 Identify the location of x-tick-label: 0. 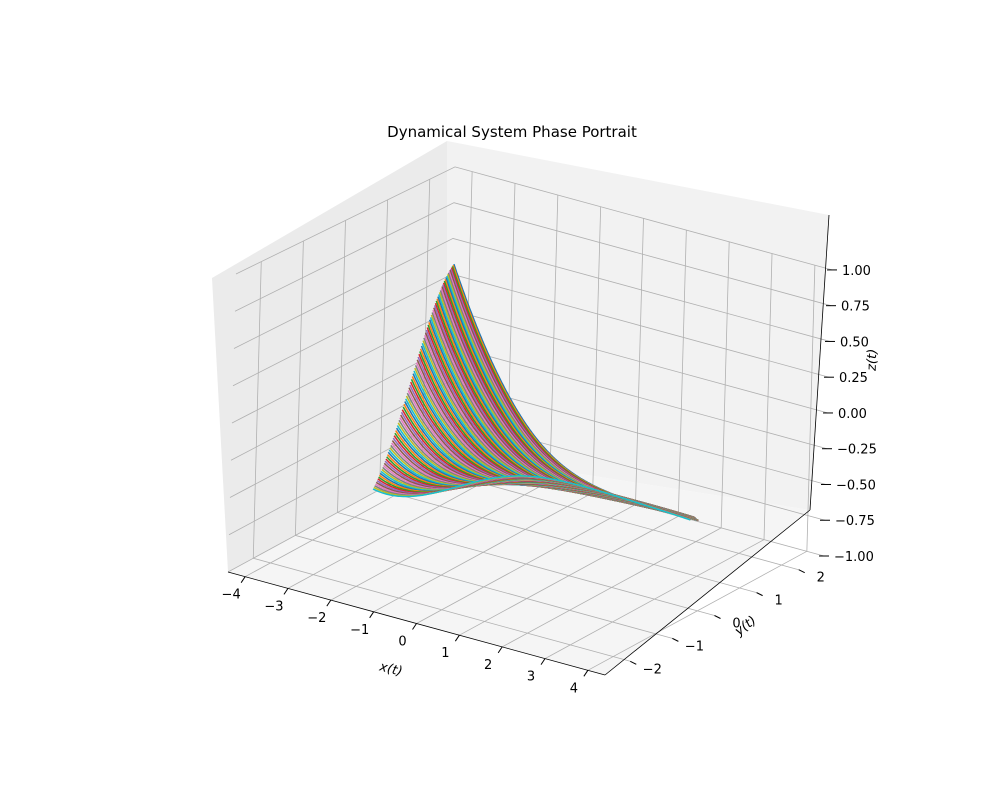
(402, 642).